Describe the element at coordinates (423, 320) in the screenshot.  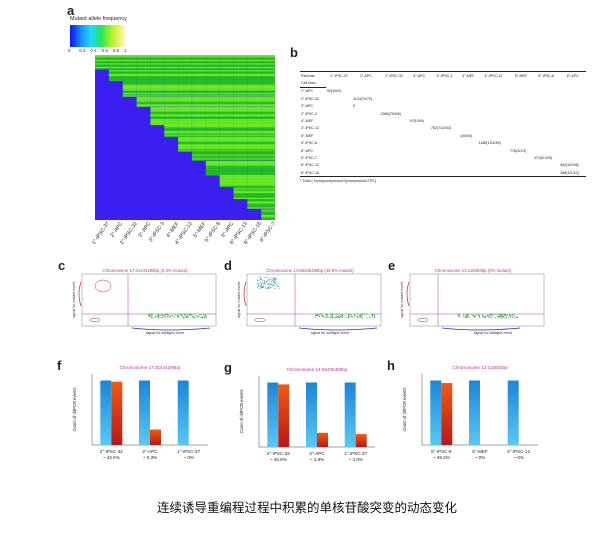
I see `negative-cluster` at that location.